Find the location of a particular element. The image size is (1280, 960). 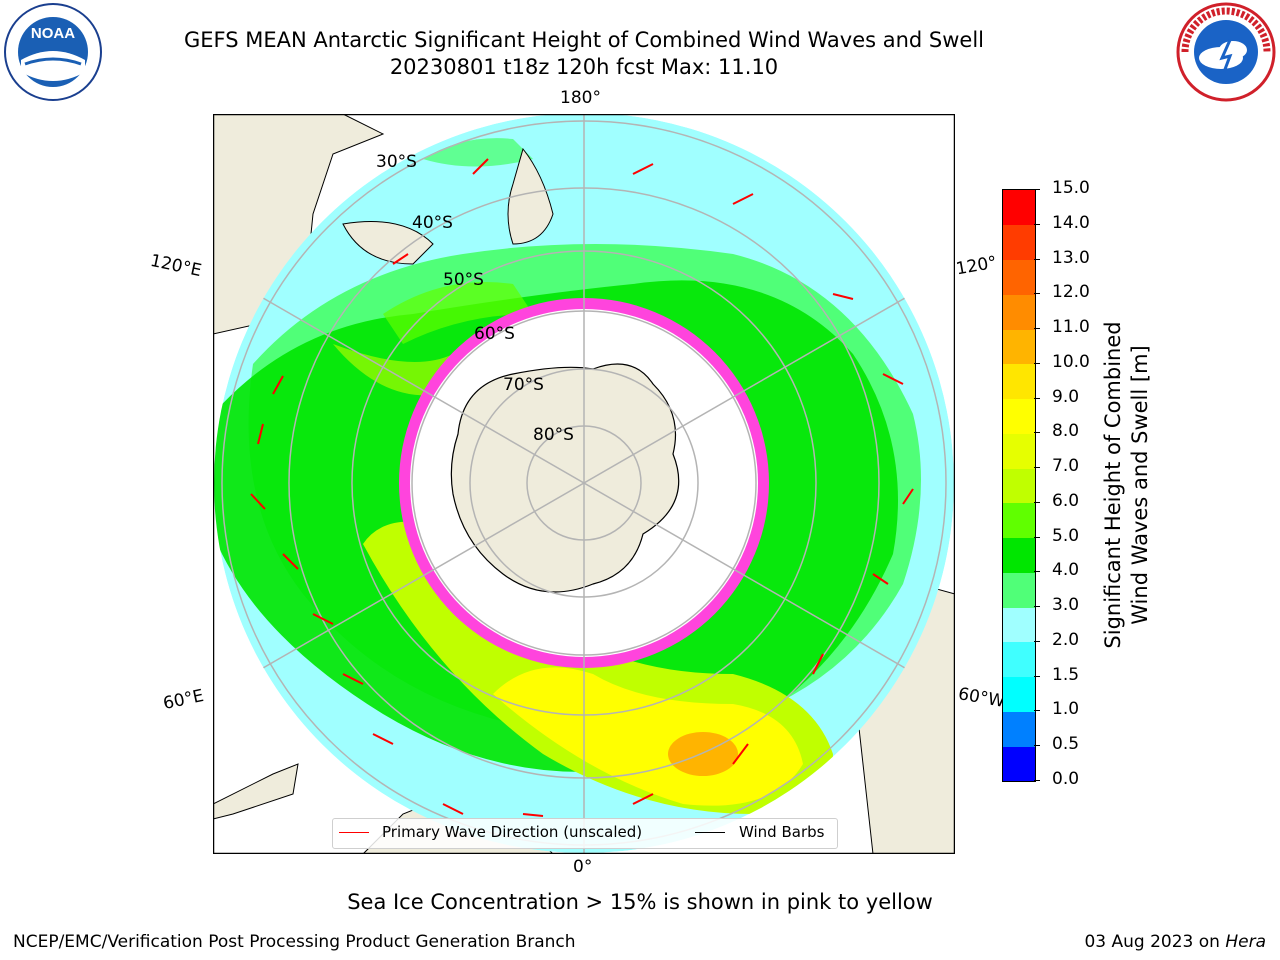

lat-label-30s: 30°S is located at coordinates (396, 162).